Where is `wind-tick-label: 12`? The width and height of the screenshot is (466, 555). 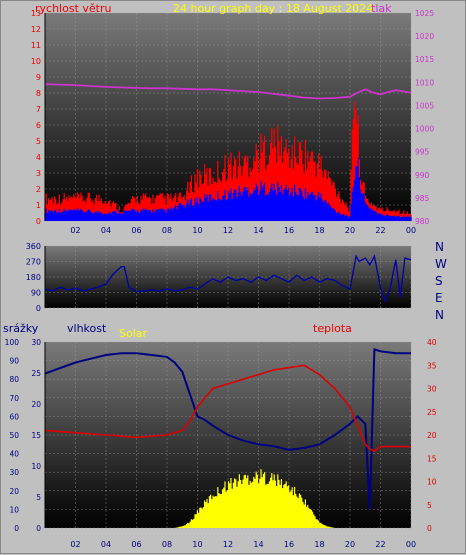 wind-tick-label: 12 is located at coordinates (36, 29).